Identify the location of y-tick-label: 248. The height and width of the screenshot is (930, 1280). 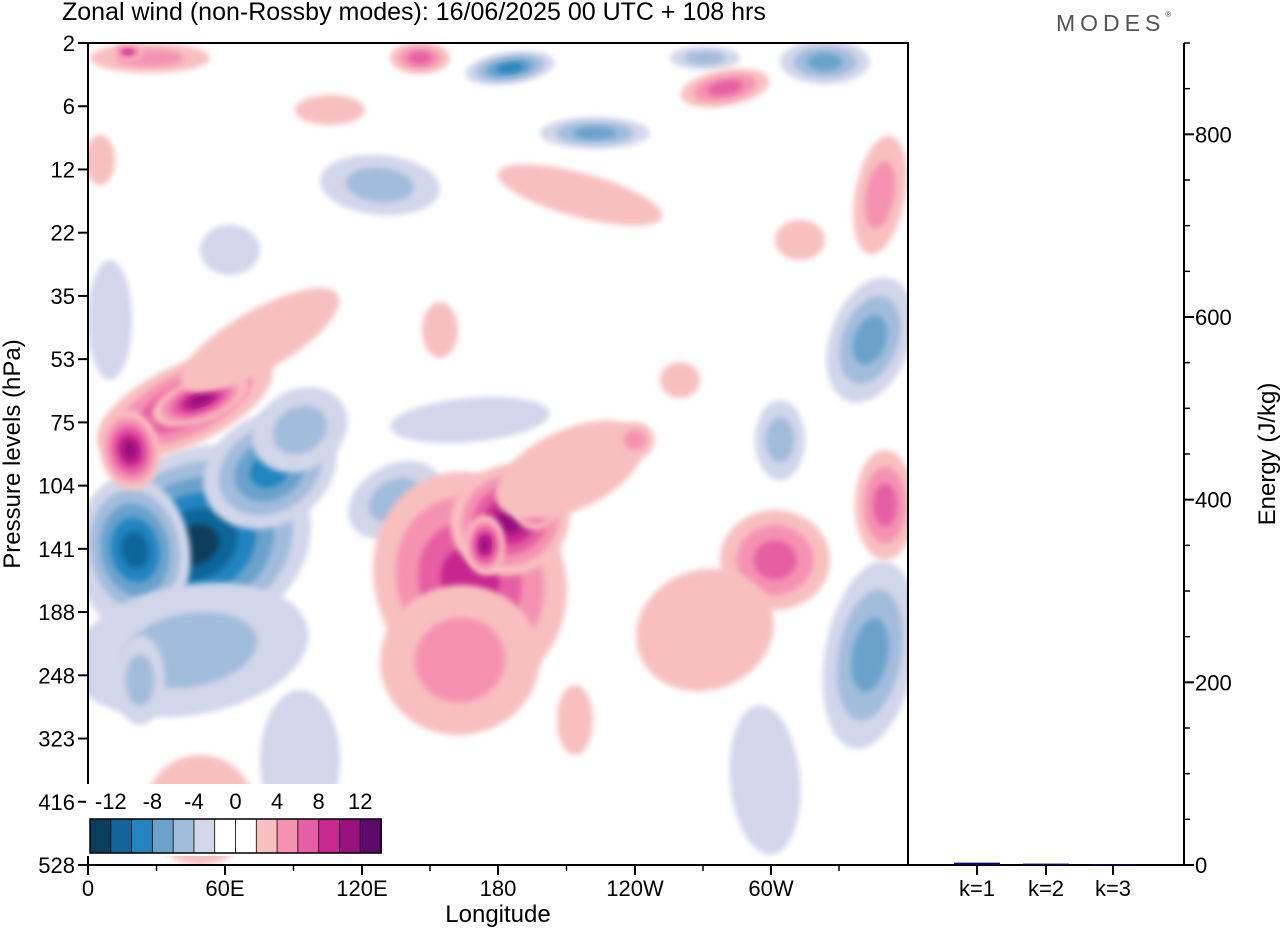
(56, 675).